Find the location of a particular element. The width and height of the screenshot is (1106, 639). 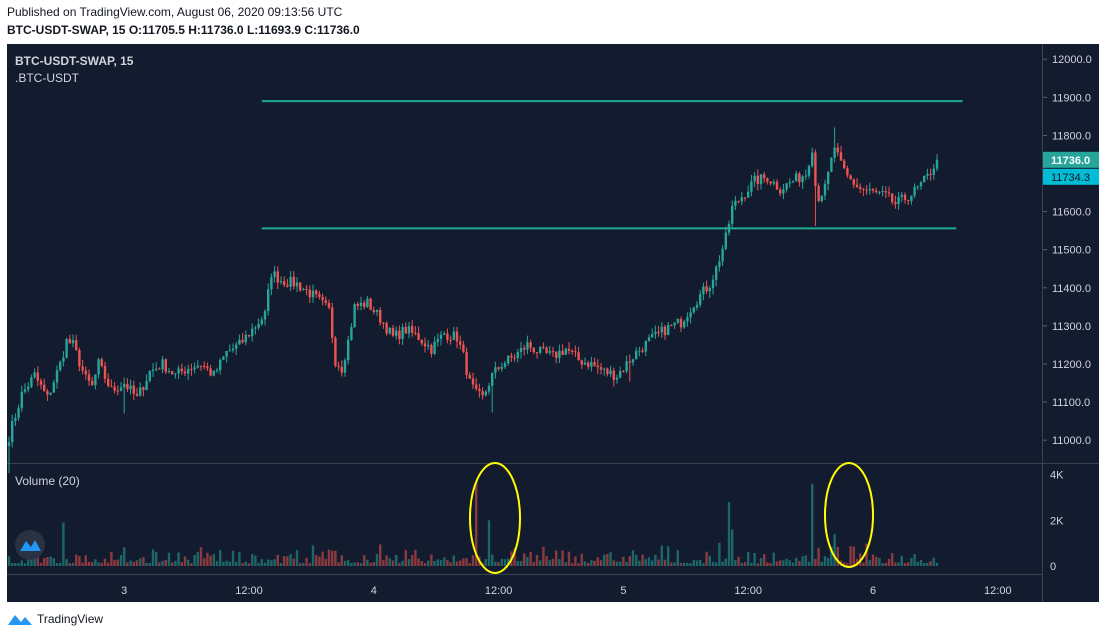

price-tick-label: 11300.0 is located at coordinates (1071, 327).